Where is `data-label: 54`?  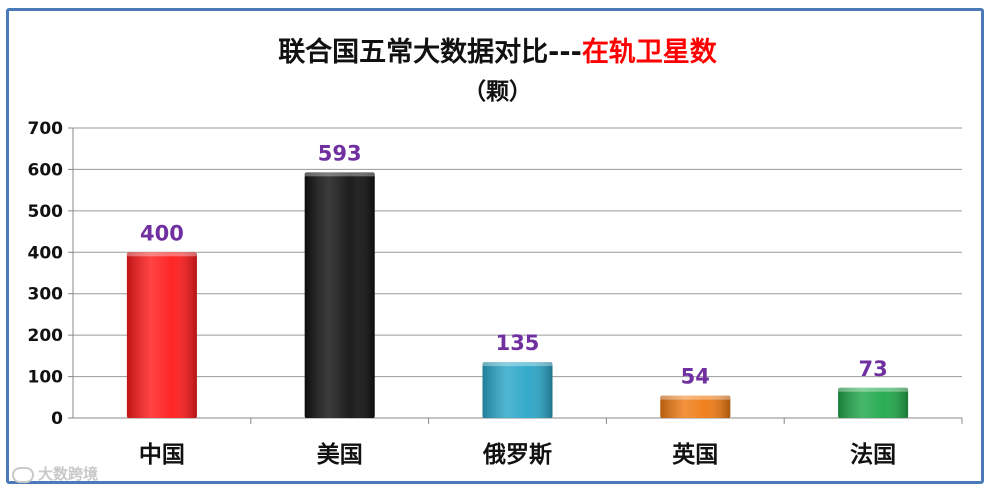 data-label: 54 is located at coordinates (695, 377).